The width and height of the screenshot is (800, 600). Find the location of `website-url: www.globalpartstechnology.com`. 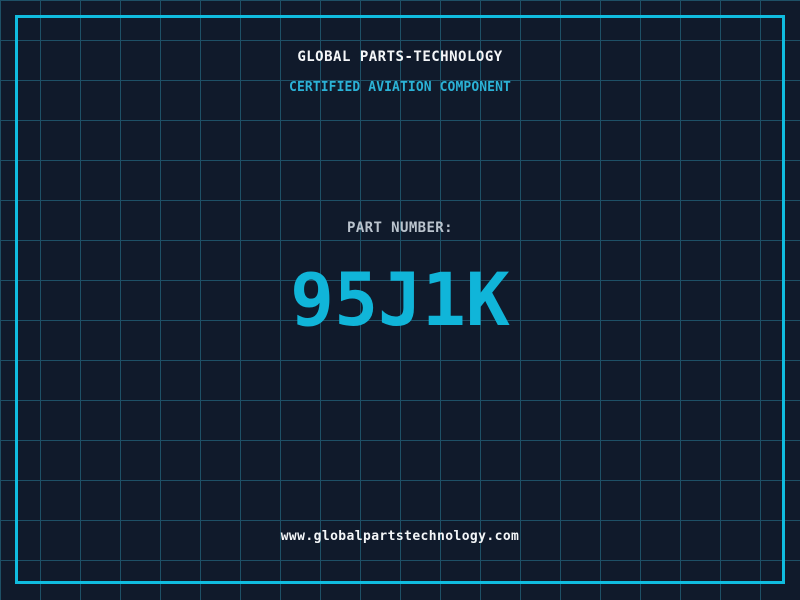

website-url: www.globalpartstechnology.com is located at coordinates (400, 536).